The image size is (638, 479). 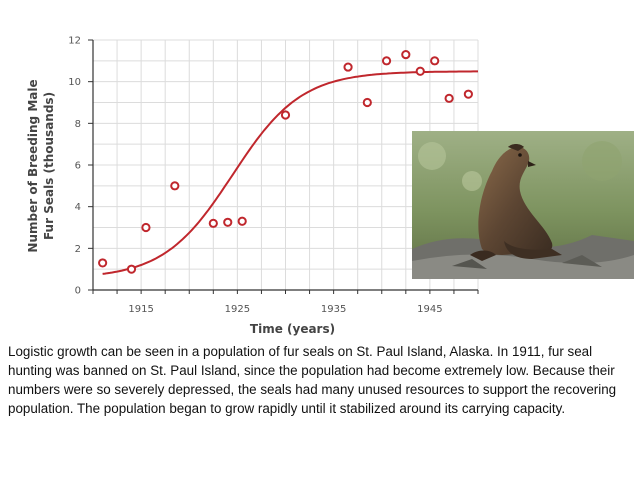 I want to click on y-tick-label: 8, so click(x=78, y=124).